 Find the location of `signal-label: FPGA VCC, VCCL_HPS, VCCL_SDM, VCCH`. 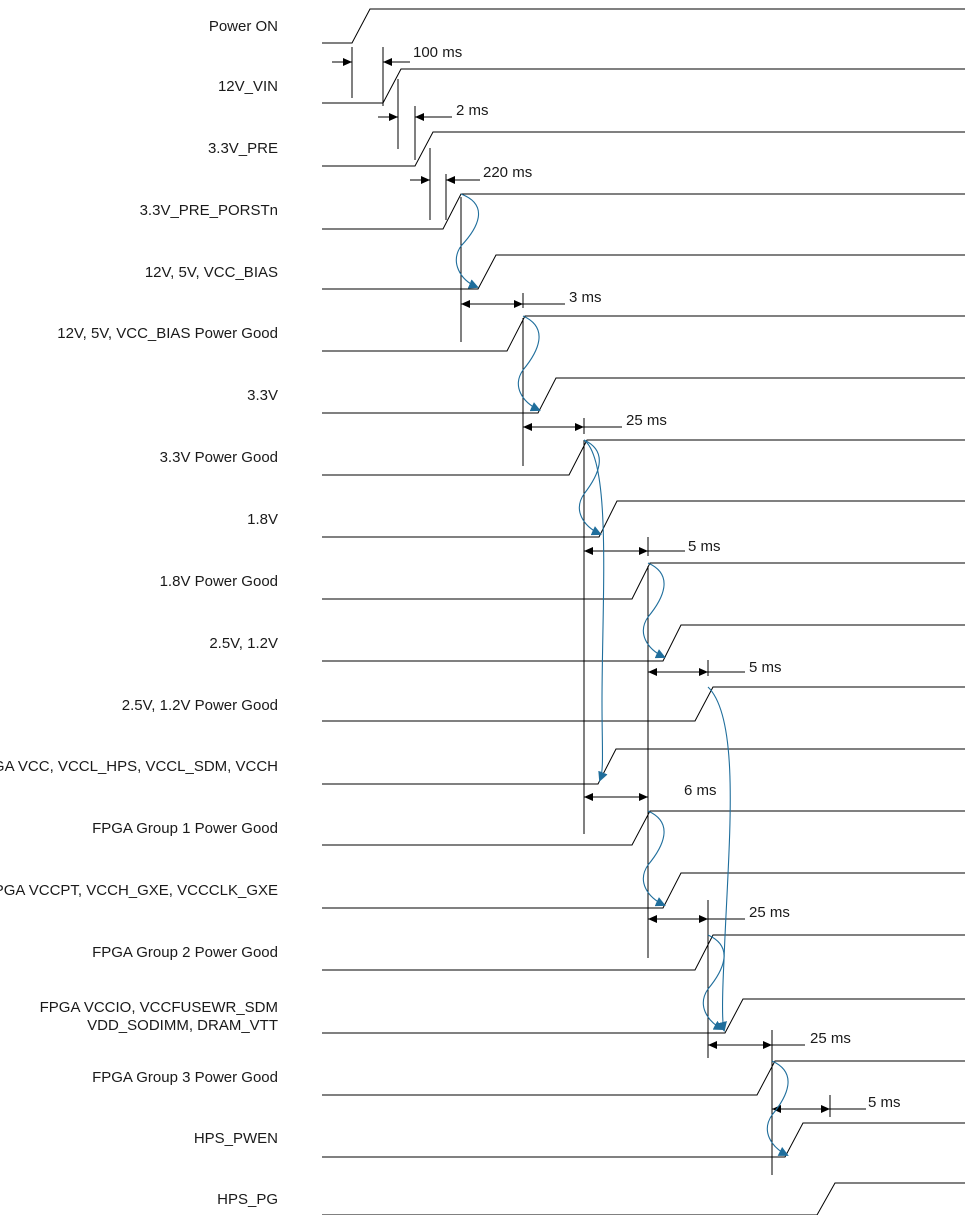

signal-label: FPGA VCC, VCCL_HPS, VCCL_SDM, VCCH is located at coordinates (139, 766).